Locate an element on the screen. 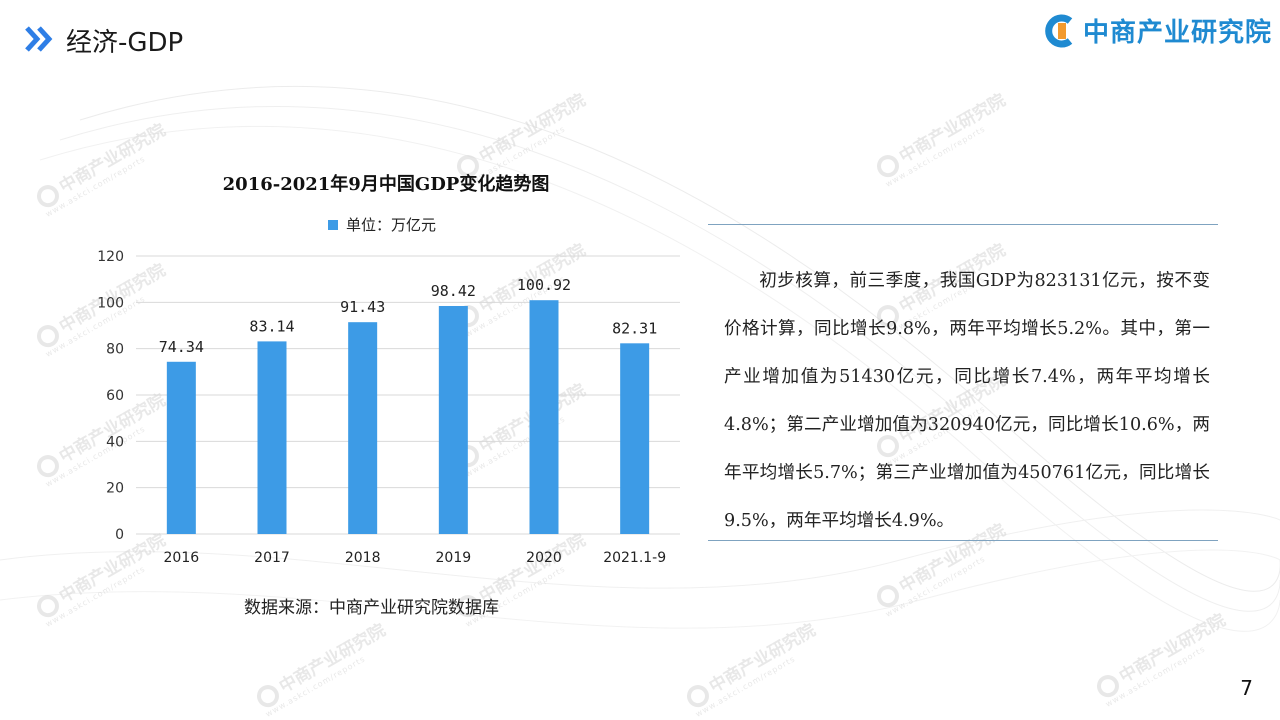  x-tick-label: 2021.1-9 is located at coordinates (634, 558).